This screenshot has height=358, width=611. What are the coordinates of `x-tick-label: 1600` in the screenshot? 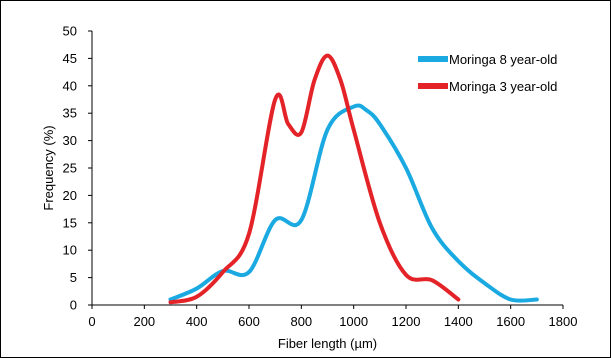 It's located at (510, 321).